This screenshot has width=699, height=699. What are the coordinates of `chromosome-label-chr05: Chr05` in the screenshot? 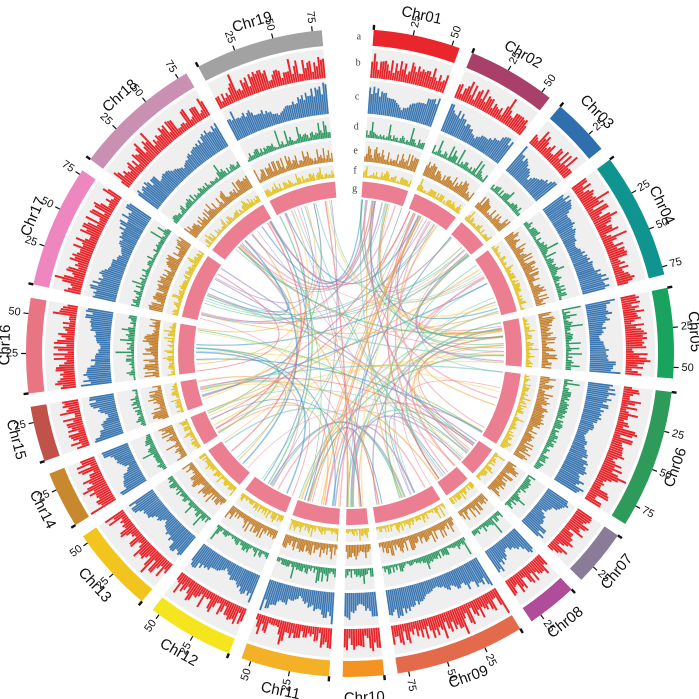 It's located at (692, 332).